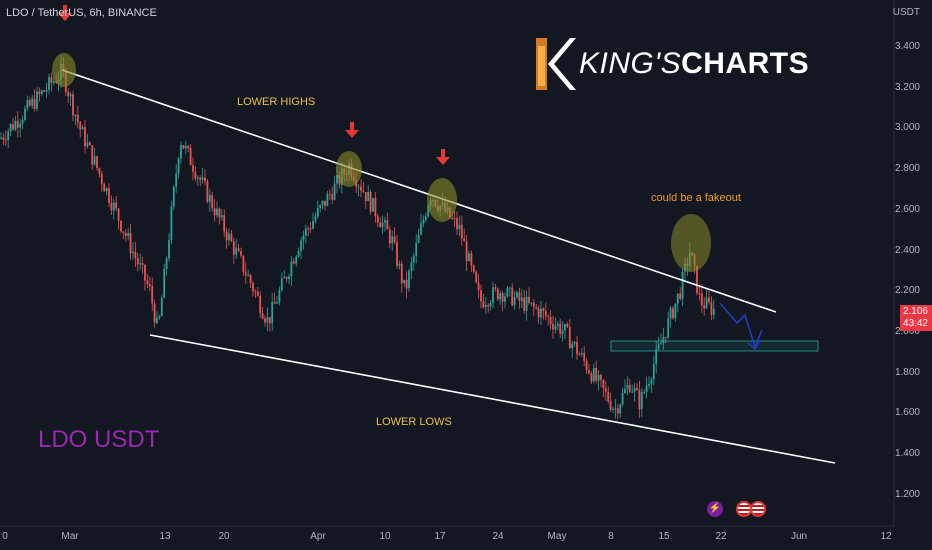  Describe the element at coordinates (715, 509) in the screenshot. I see `lightning-icon: ⚡` at that location.